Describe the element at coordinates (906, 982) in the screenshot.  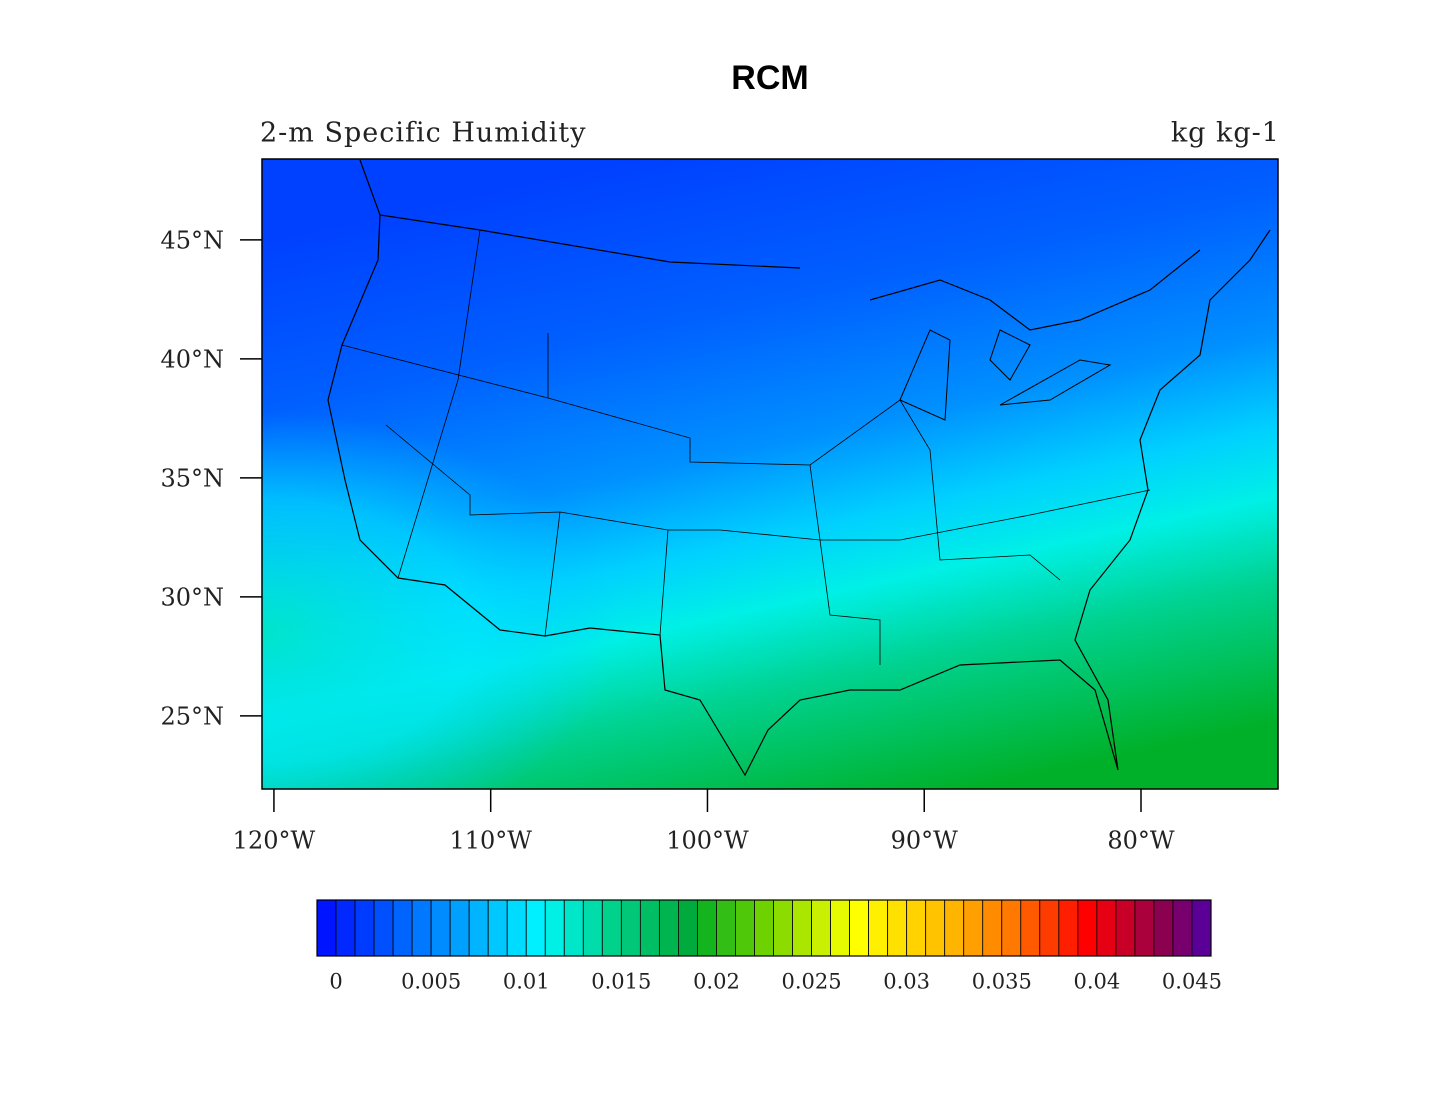
I see `colorbar-label: 0.03` at that location.